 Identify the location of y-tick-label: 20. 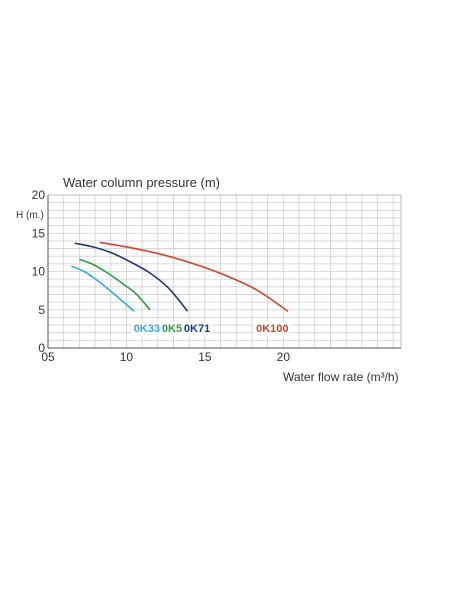
(39, 195).